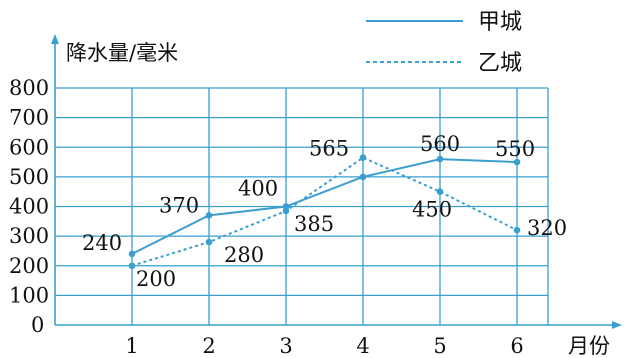 The image size is (625, 358). I want to click on y-axis-label: 降水量/毫米, so click(122, 53).